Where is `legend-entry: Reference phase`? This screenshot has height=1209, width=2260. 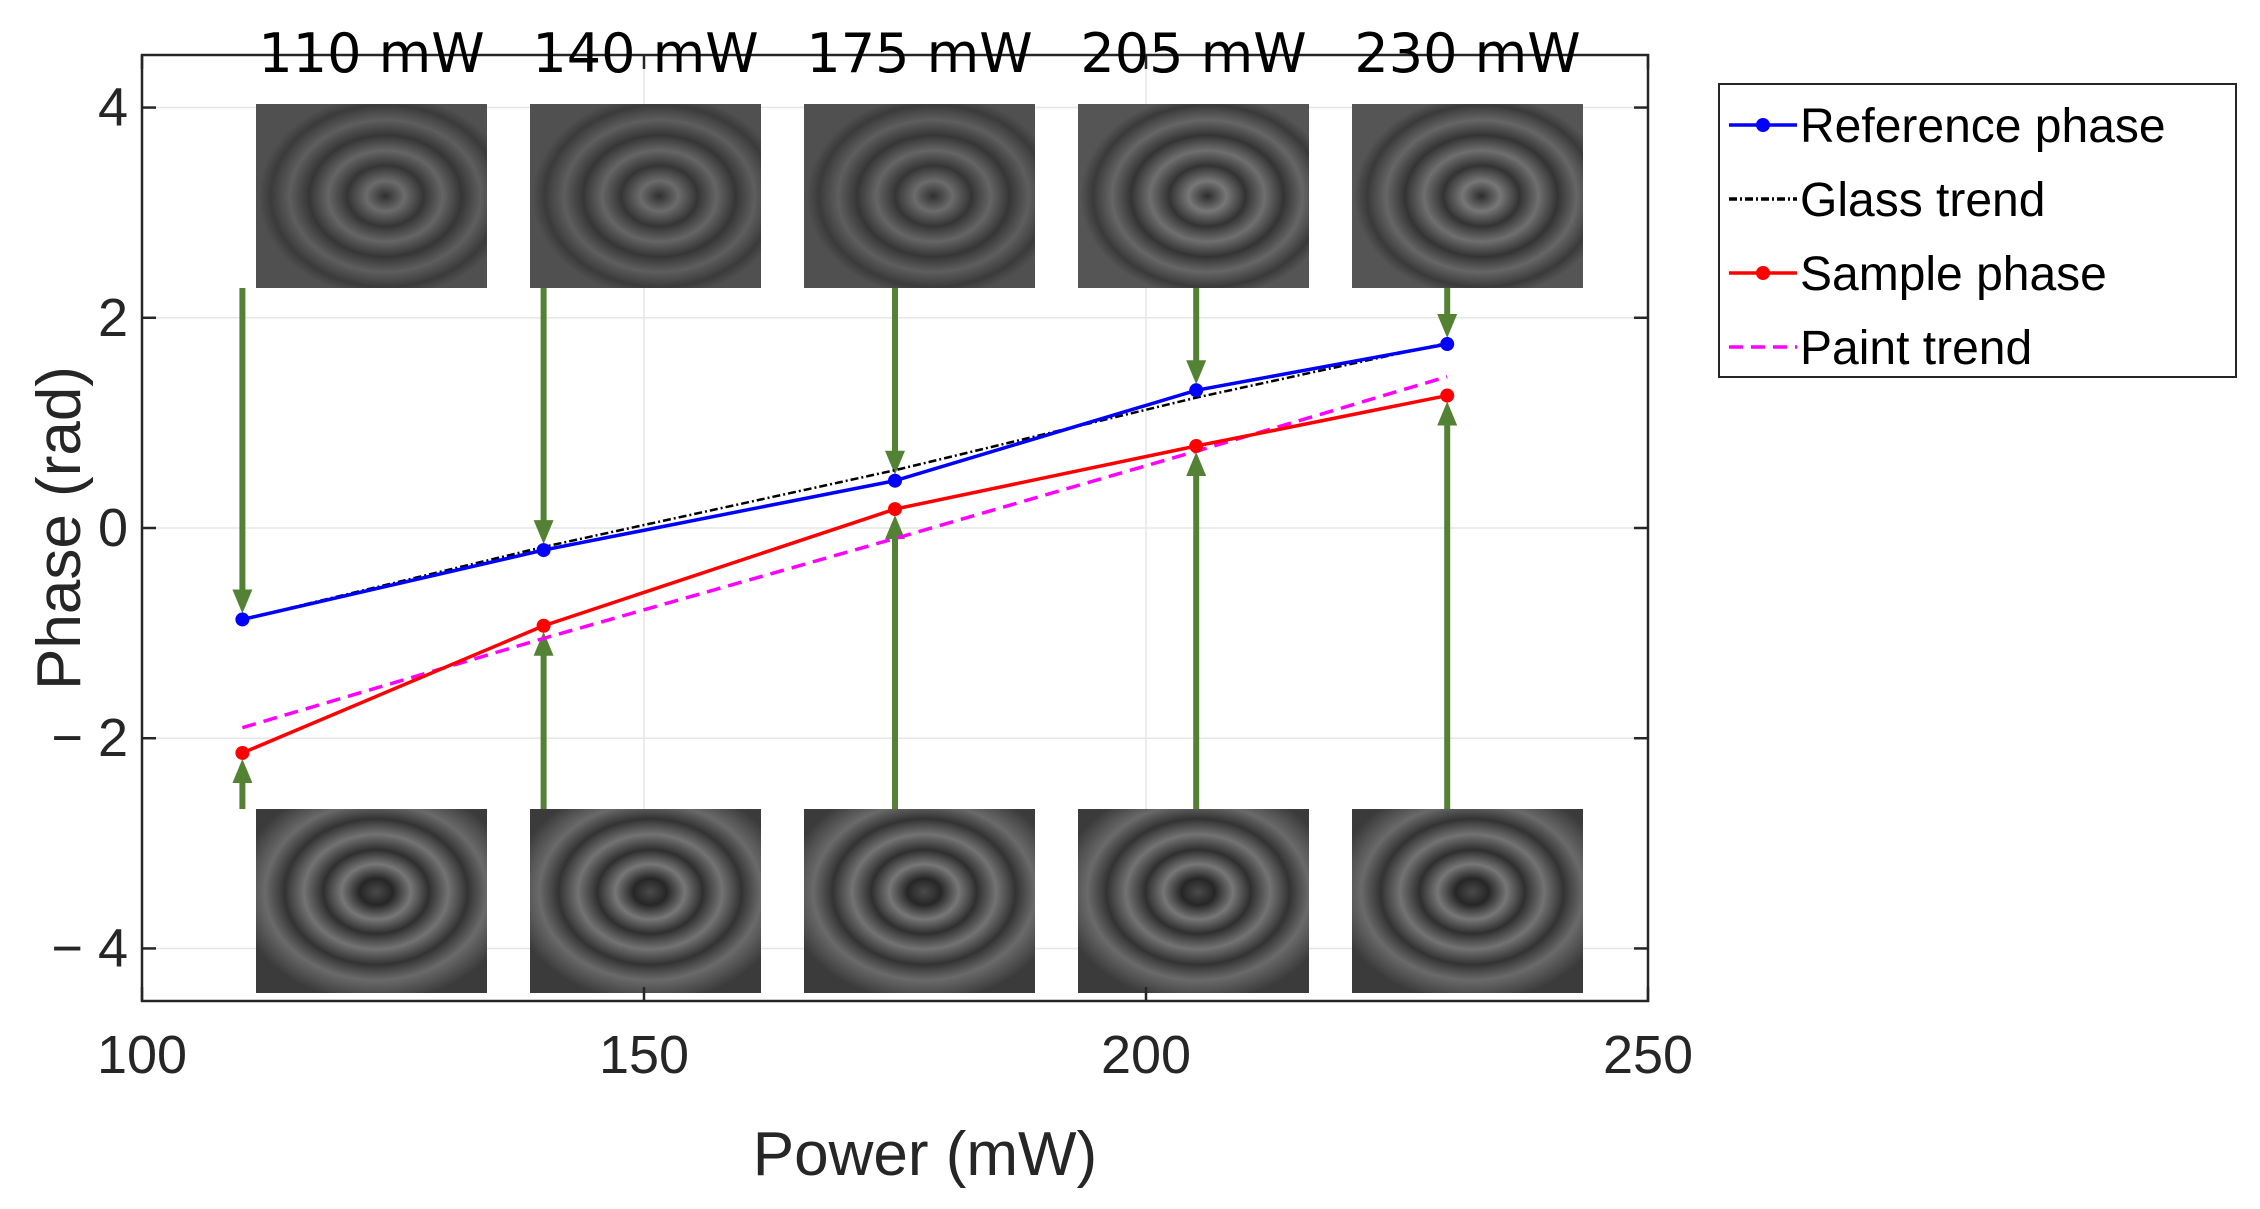 legend-entry: Reference phase is located at coordinates (1947, 126).